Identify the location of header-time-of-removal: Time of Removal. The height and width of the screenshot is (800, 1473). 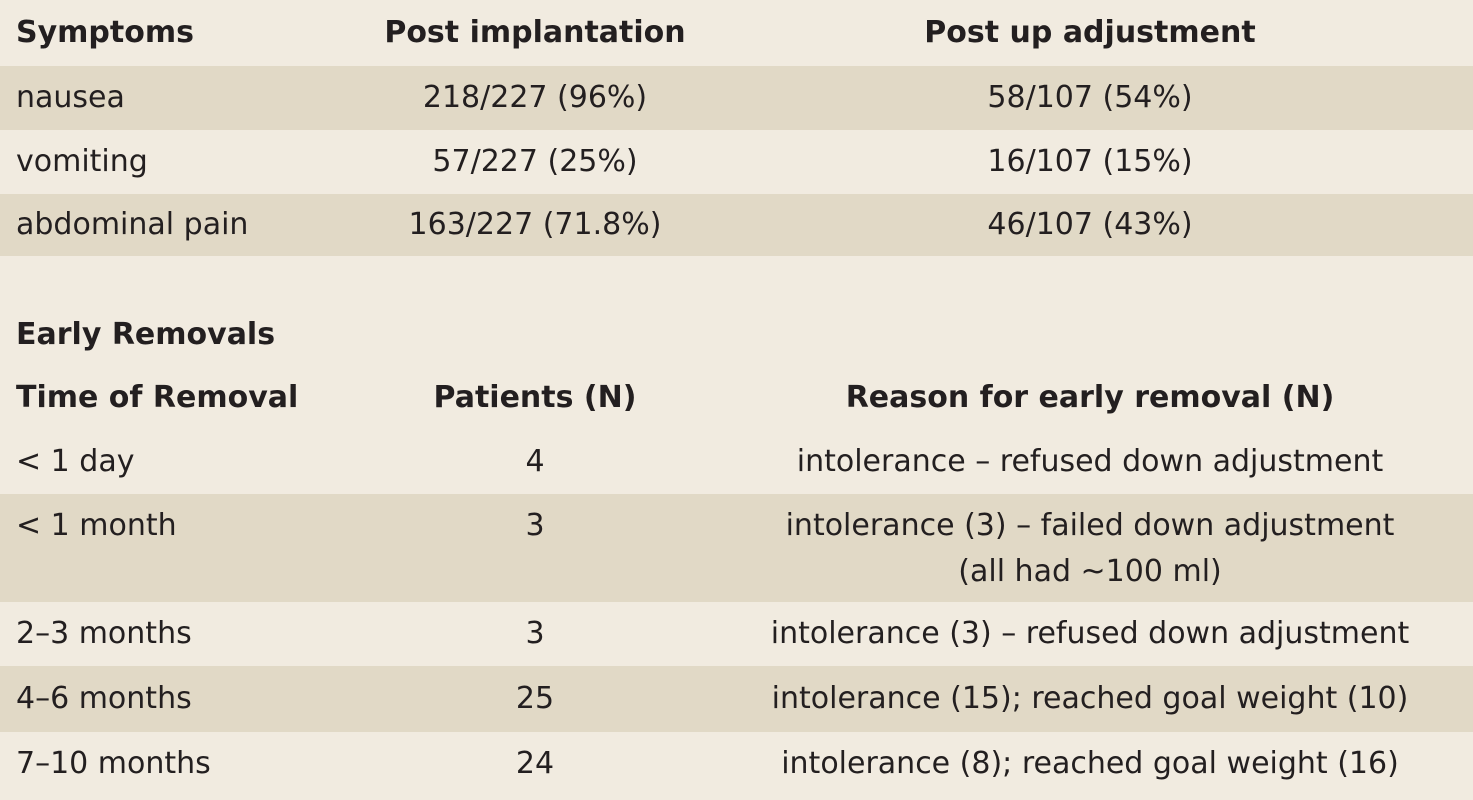
(157, 397).